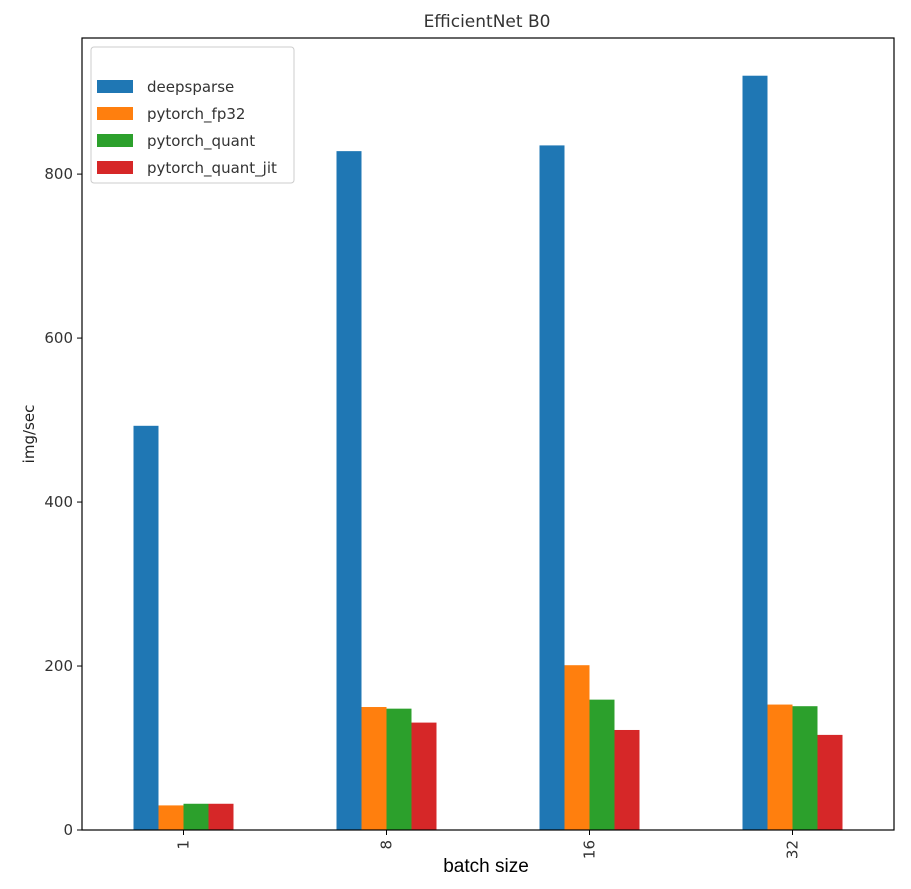 This screenshot has width=911, height=889. Describe the element at coordinates (488, 844) in the screenshot. I see `x-axis: 1 8 16 32` at that location.